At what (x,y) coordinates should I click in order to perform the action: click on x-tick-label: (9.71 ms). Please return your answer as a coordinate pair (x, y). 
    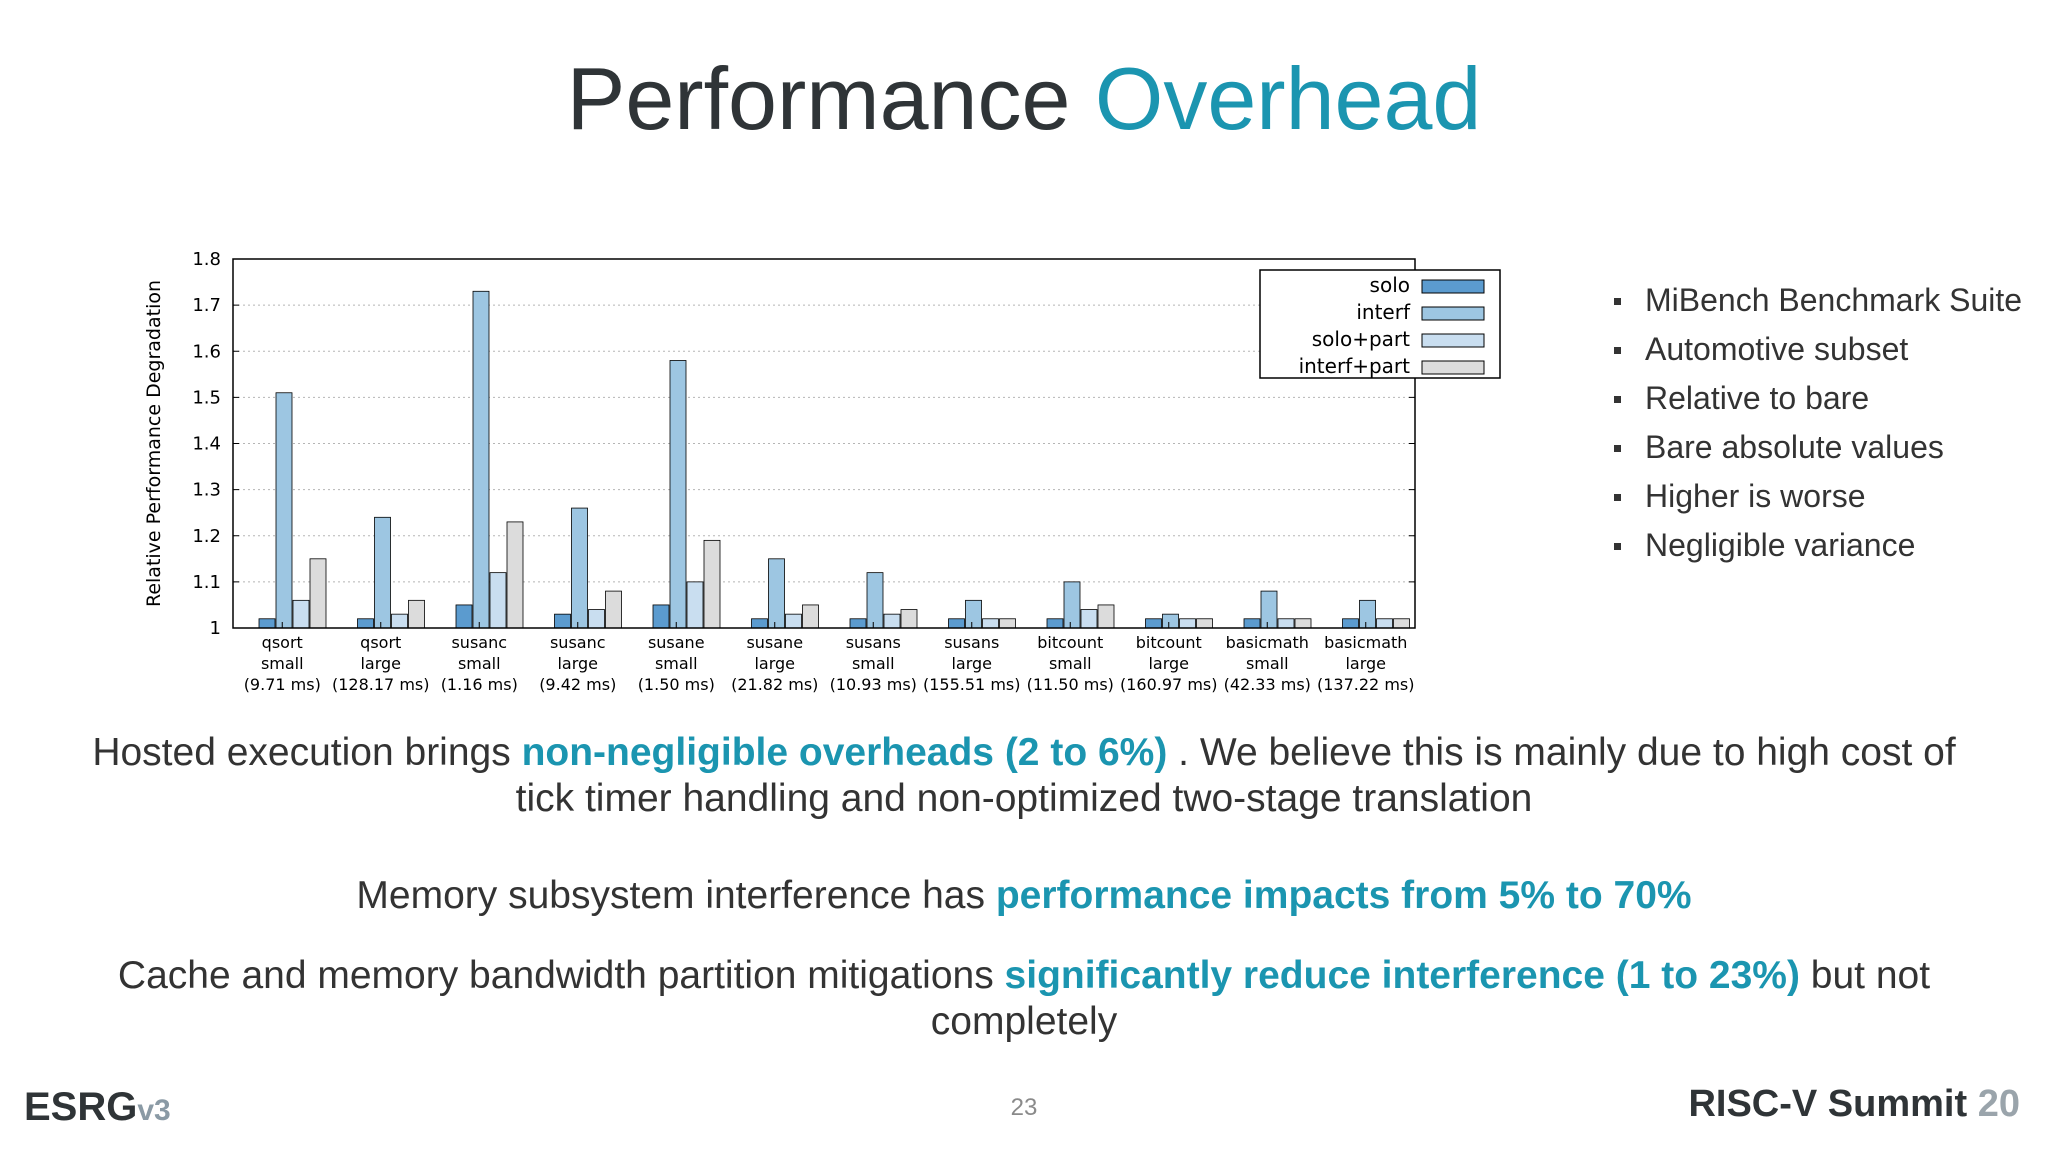
    Looking at the image, I should click on (282, 684).